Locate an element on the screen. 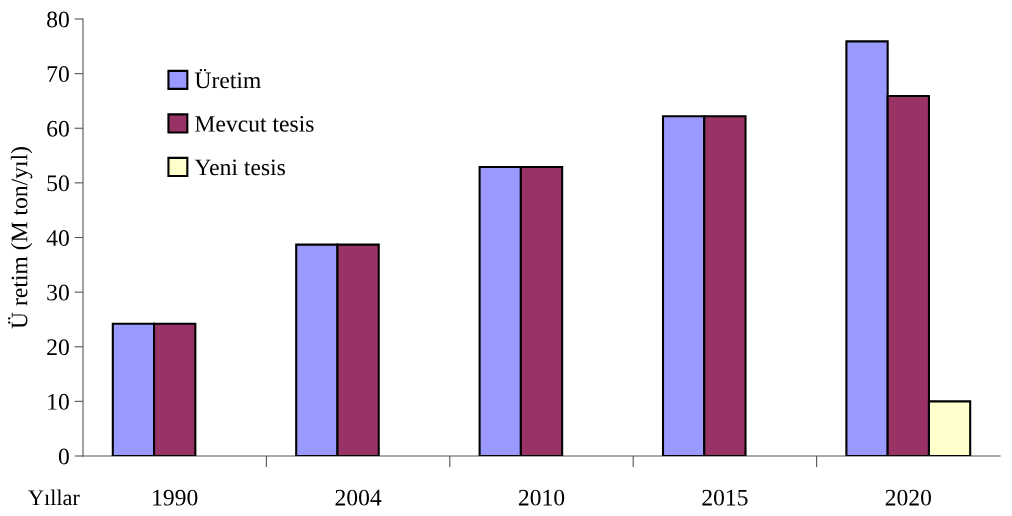 The image size is (1012, 516). x-tick-label: 2004 is located at coordinates (358, 497).